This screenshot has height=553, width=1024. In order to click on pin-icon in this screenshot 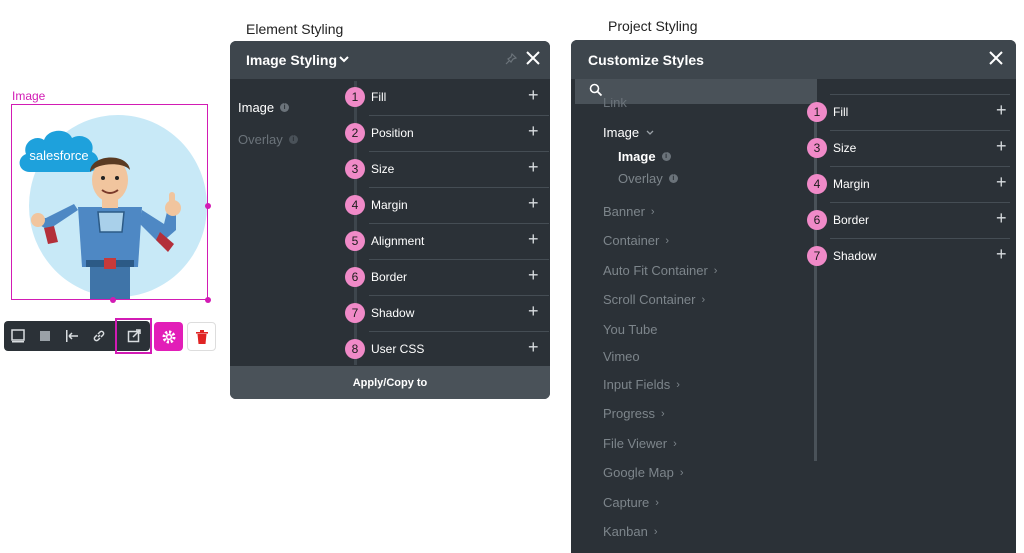, I will do `click(511, 59)`.